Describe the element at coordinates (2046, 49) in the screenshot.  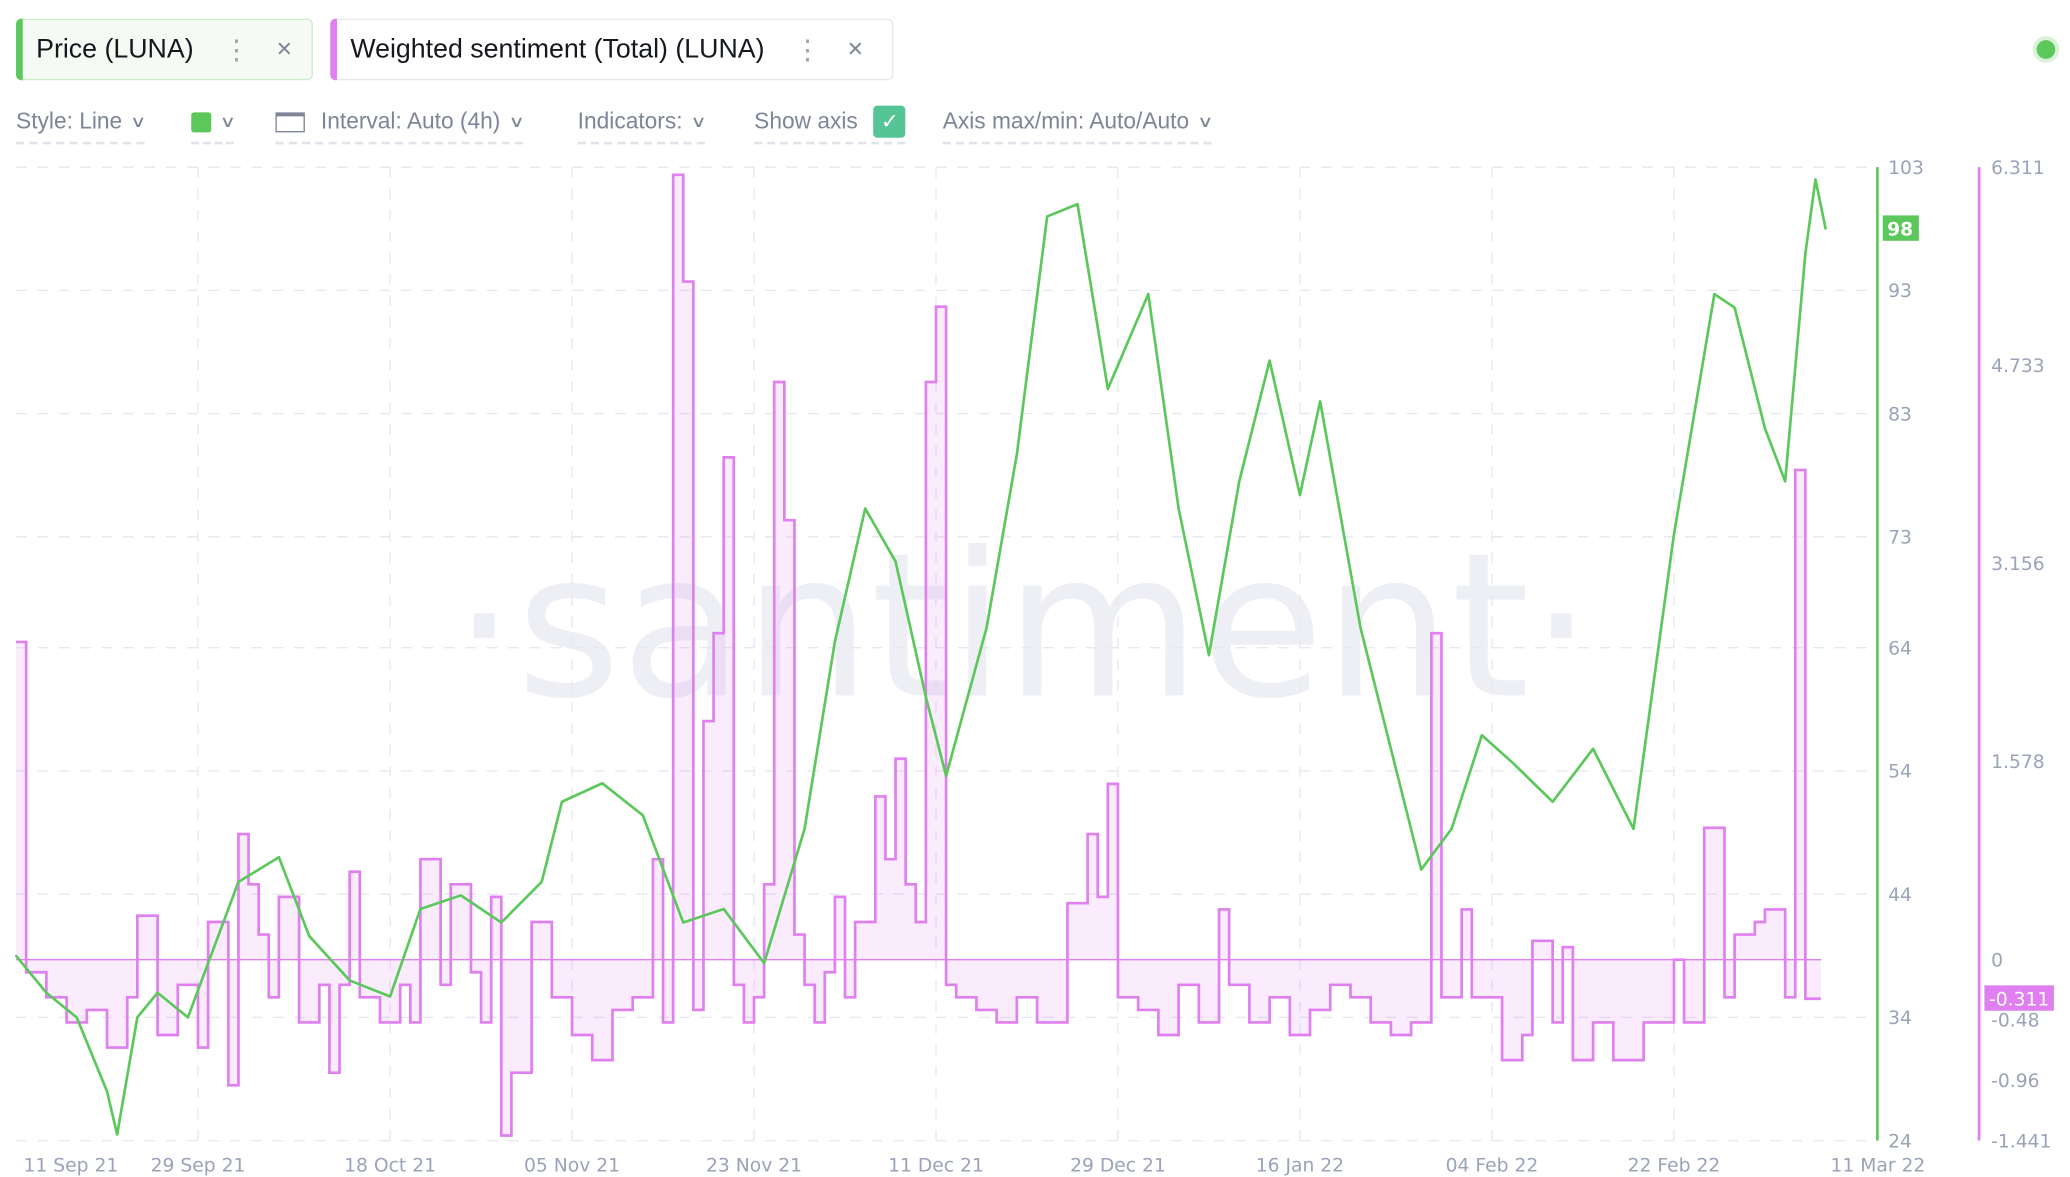
I see `status-indicator` at that location.